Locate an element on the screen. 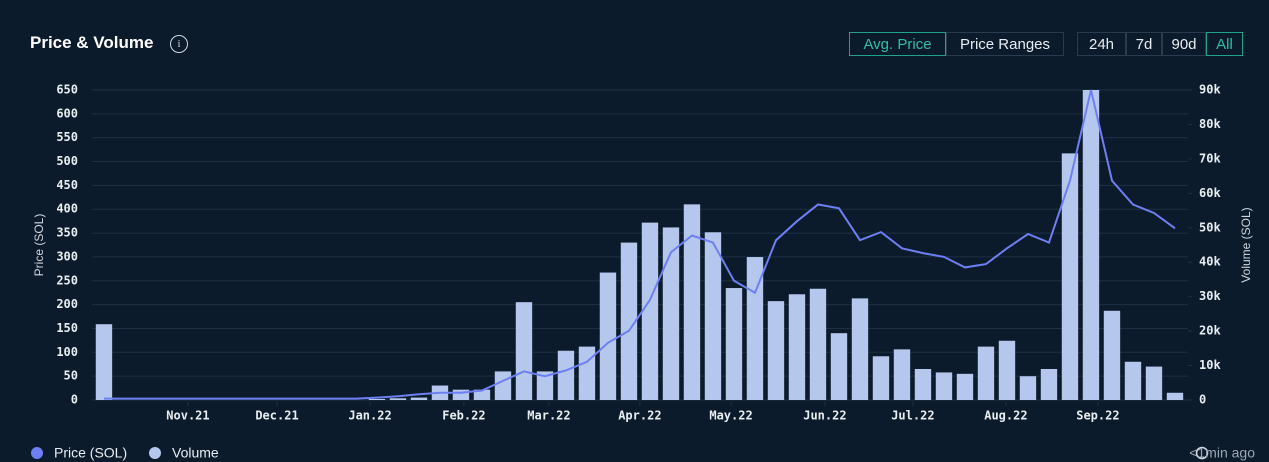 This screenshot has height=462, width=1269. info-icon: i is located at coordinates (179, 44).